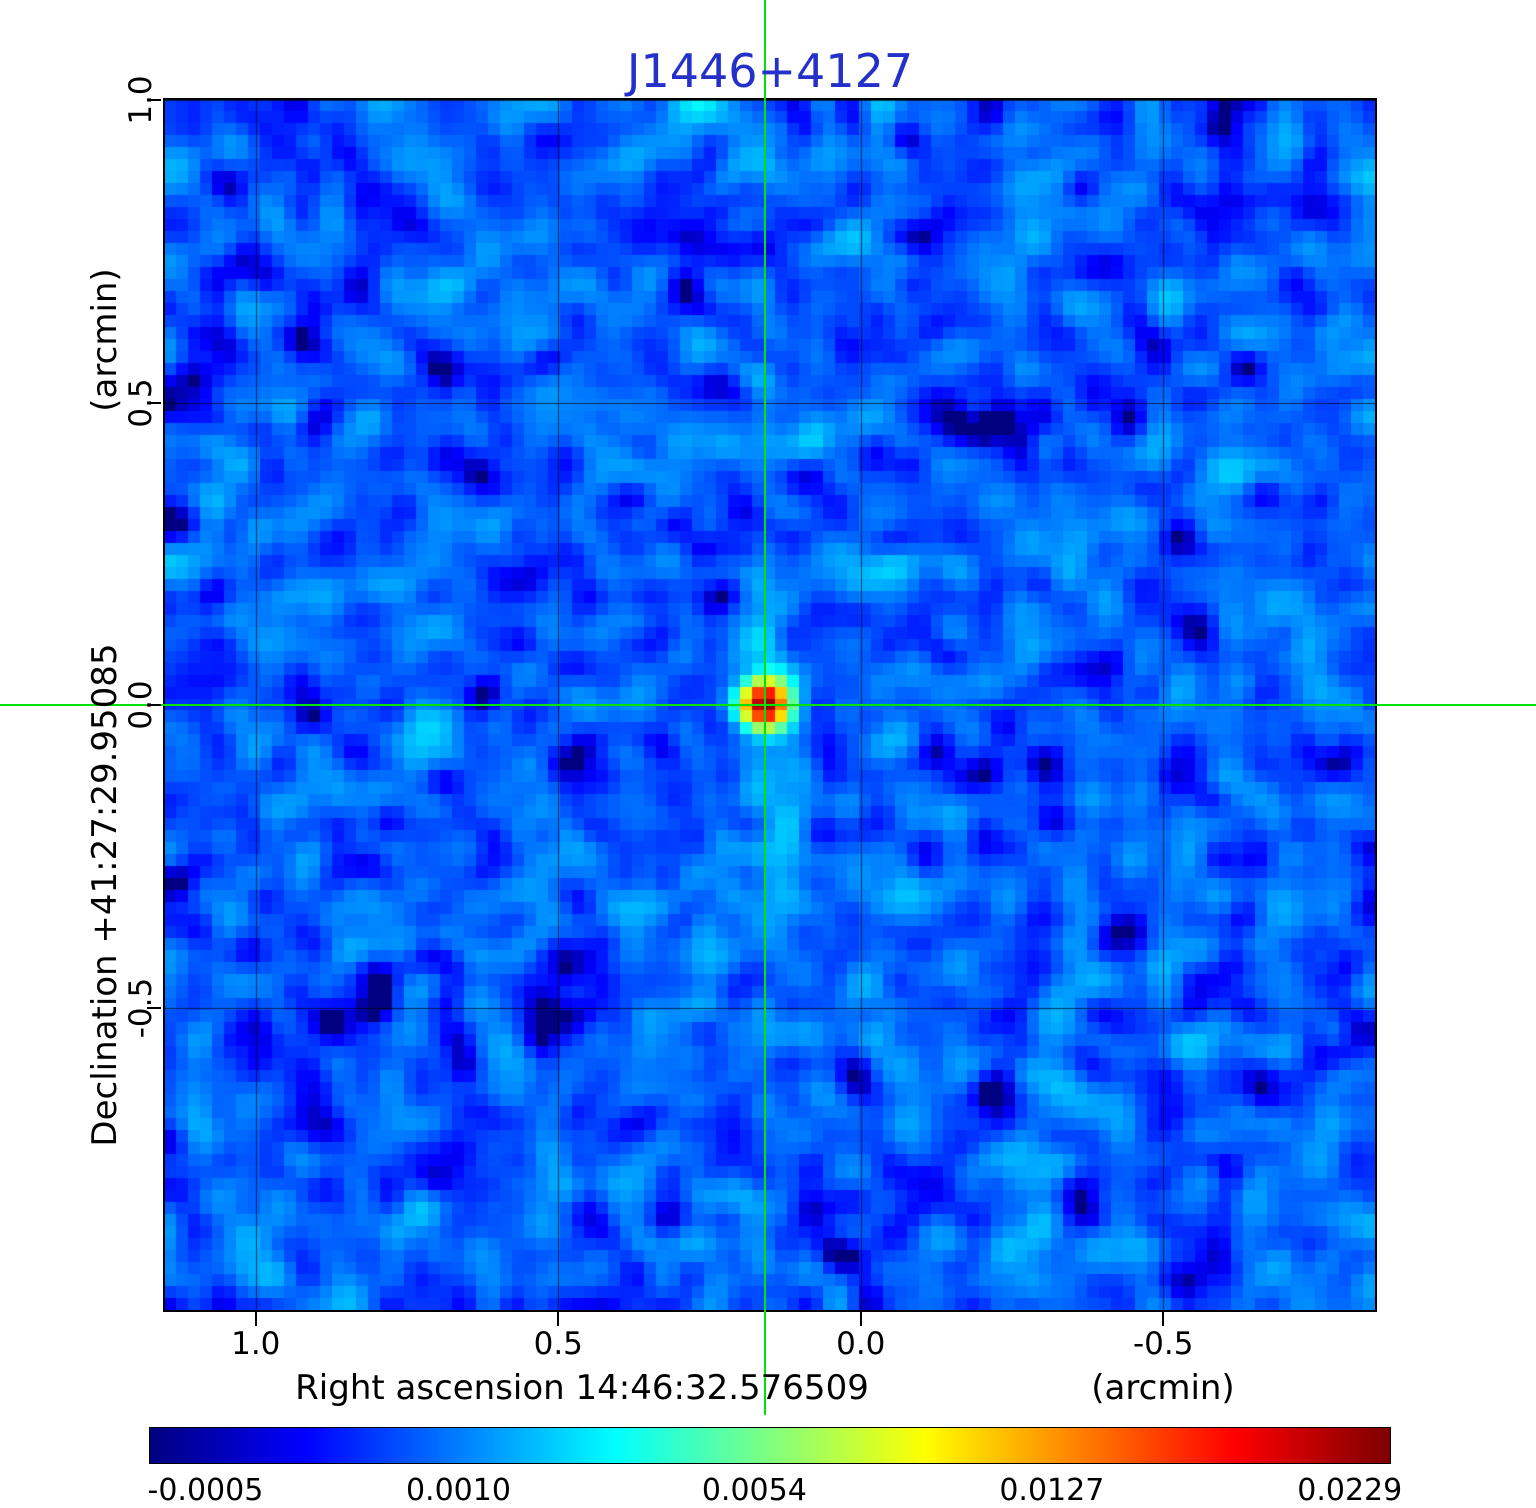 The width and height of the screenshot is (1536, 1508). What do you see at coordinates (770, 71) in the screenshot?
I see `plot-title: J1446+4127` at bounding box center [770, 71].